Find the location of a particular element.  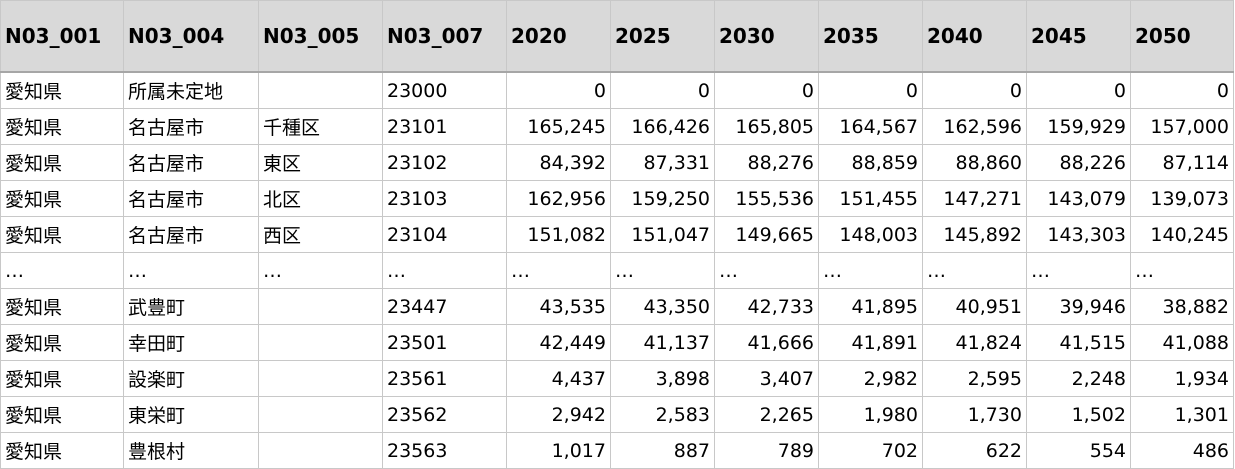

table-cell: 41,895 is located at coordinates (870, 306).